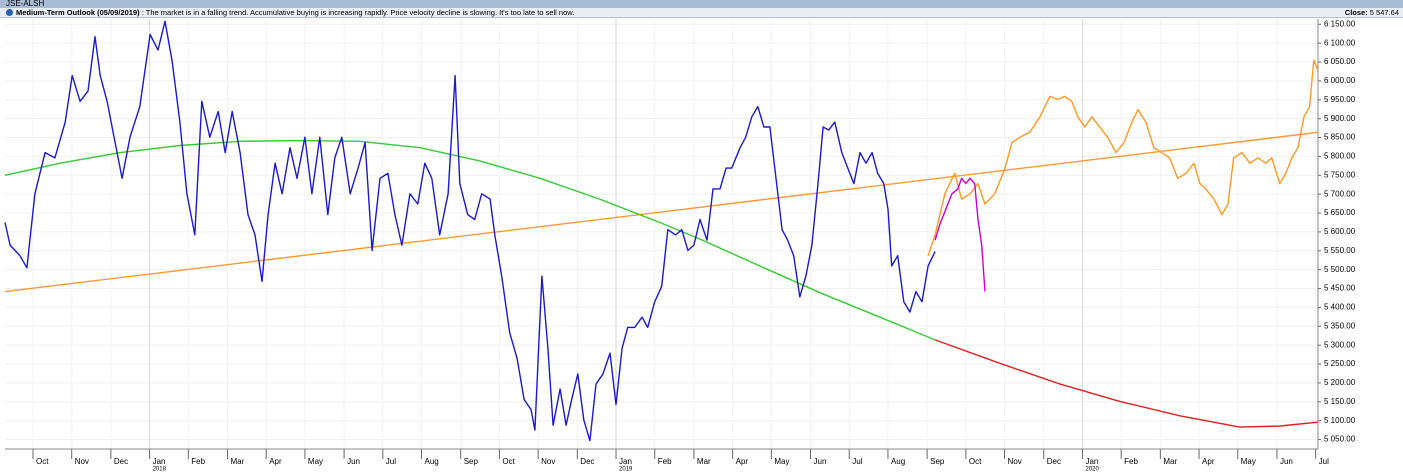  I want to click on y-tick-label: 5 450.00, so click(1340, 288).